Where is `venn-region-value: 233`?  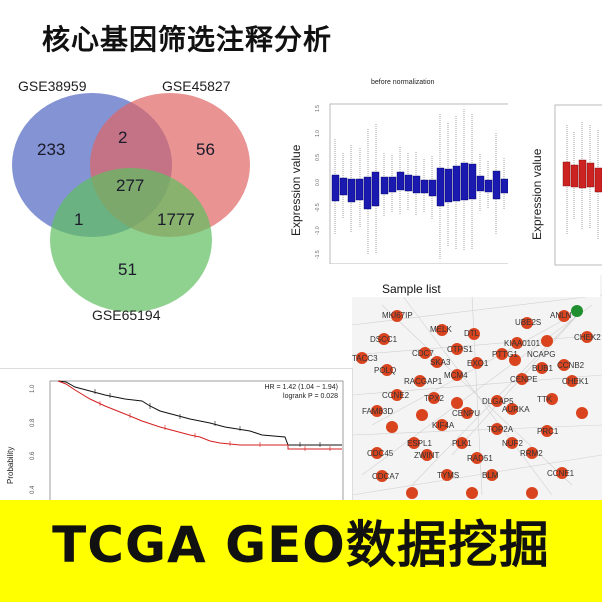 venn-region-value: 233 is located at coordinates (51, 149).